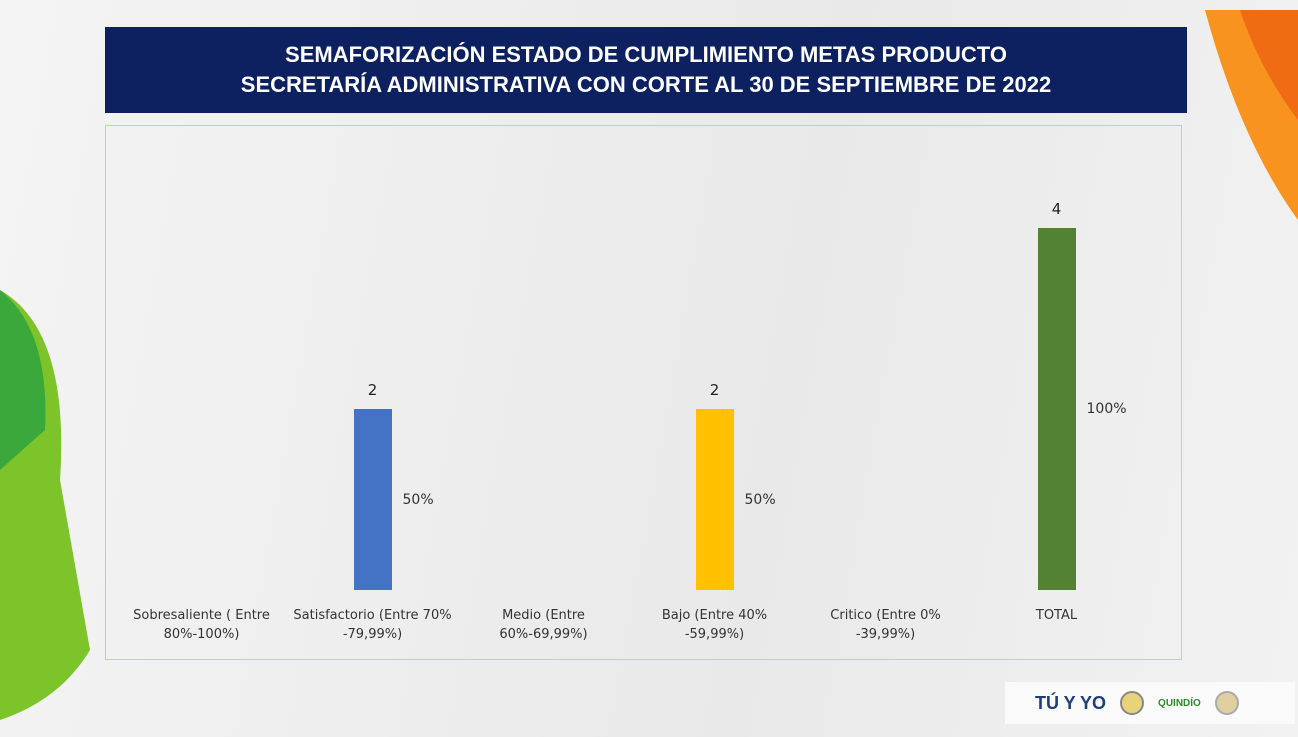 This screenshot has height=737, width=1298. I want to click on logo: TÚ Y YO, so click(1071, 702).